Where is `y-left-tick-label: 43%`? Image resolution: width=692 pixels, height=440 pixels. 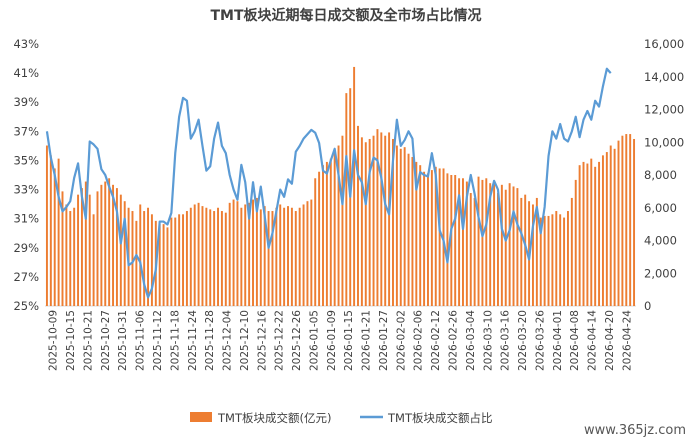 y-left-tick-label: 43% is located at coordinates (26, 44).